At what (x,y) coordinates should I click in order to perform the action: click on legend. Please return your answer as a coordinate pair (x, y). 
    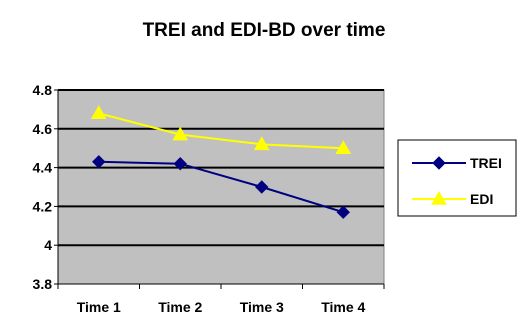
    Looking at the image, I should click on (457, 178).